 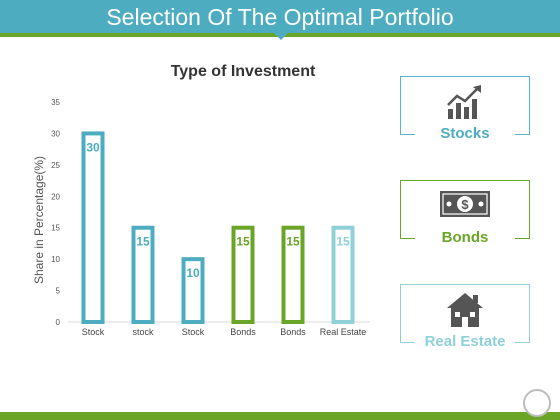 What do you see at coordinates (537, 403) in the screenshot?
I see `nav-circle-button` at bounding box center [537, 403].